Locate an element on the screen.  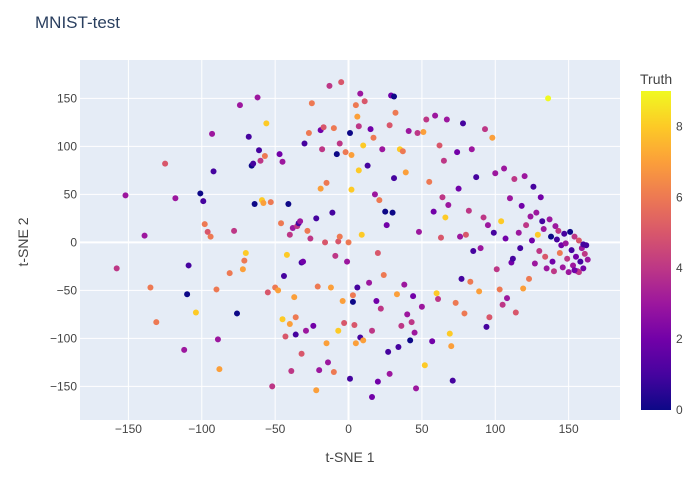
colorbar-tick-label: 4 is located at coordinates (679, 268).